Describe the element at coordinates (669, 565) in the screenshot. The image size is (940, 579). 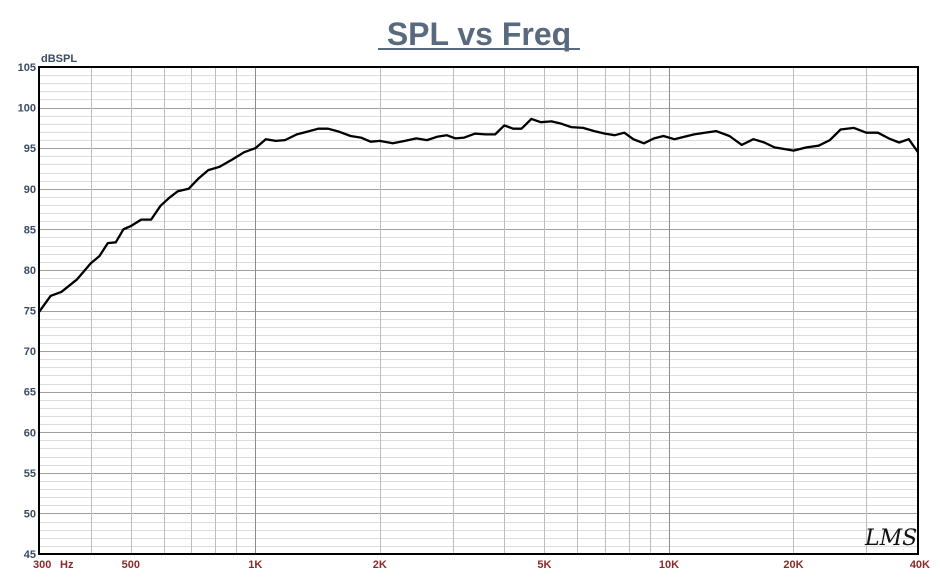
I see `x-tick-label: 10K` at that location.